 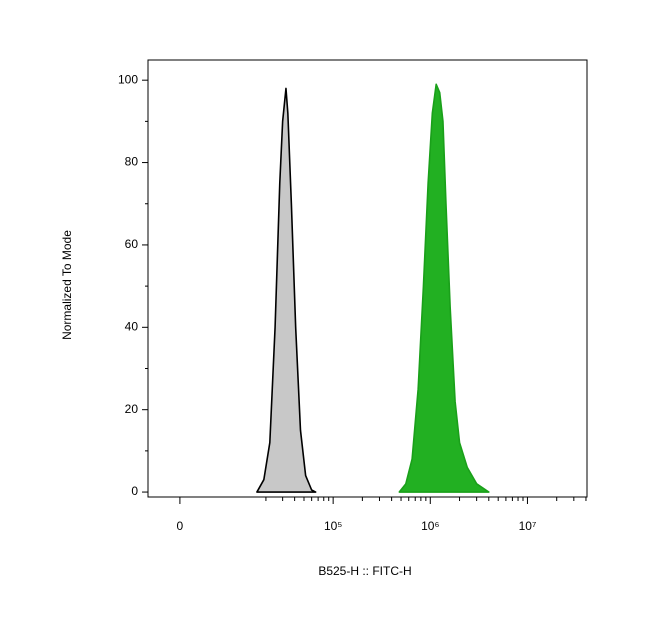 I want to click on y-tick-label: 80, so click(x=132, y=162).